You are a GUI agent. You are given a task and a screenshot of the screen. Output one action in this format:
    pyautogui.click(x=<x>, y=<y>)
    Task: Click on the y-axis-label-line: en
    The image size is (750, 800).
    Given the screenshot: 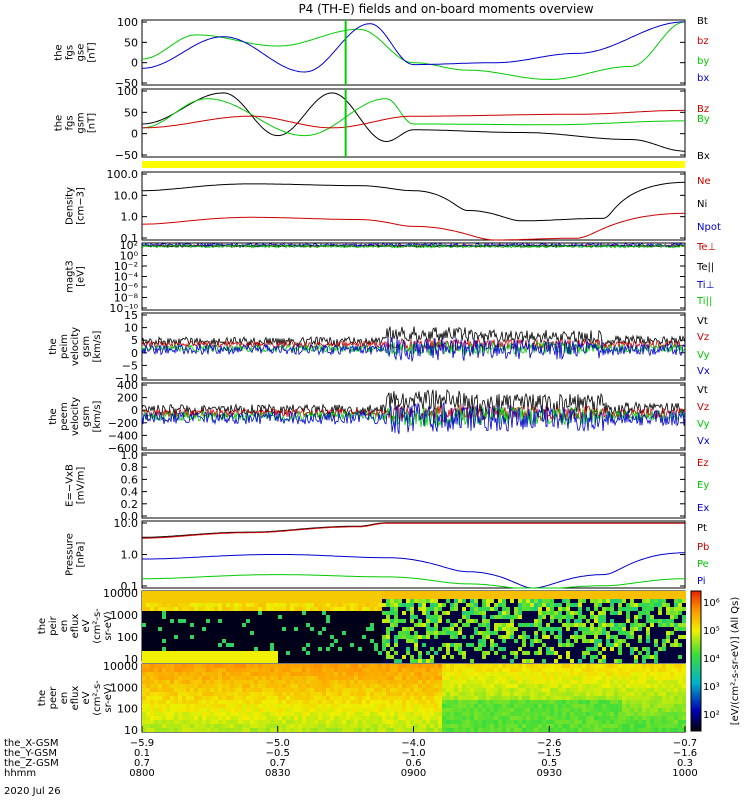 What is the action you would take?
    pyautogui.click(x=64, y=626)
    